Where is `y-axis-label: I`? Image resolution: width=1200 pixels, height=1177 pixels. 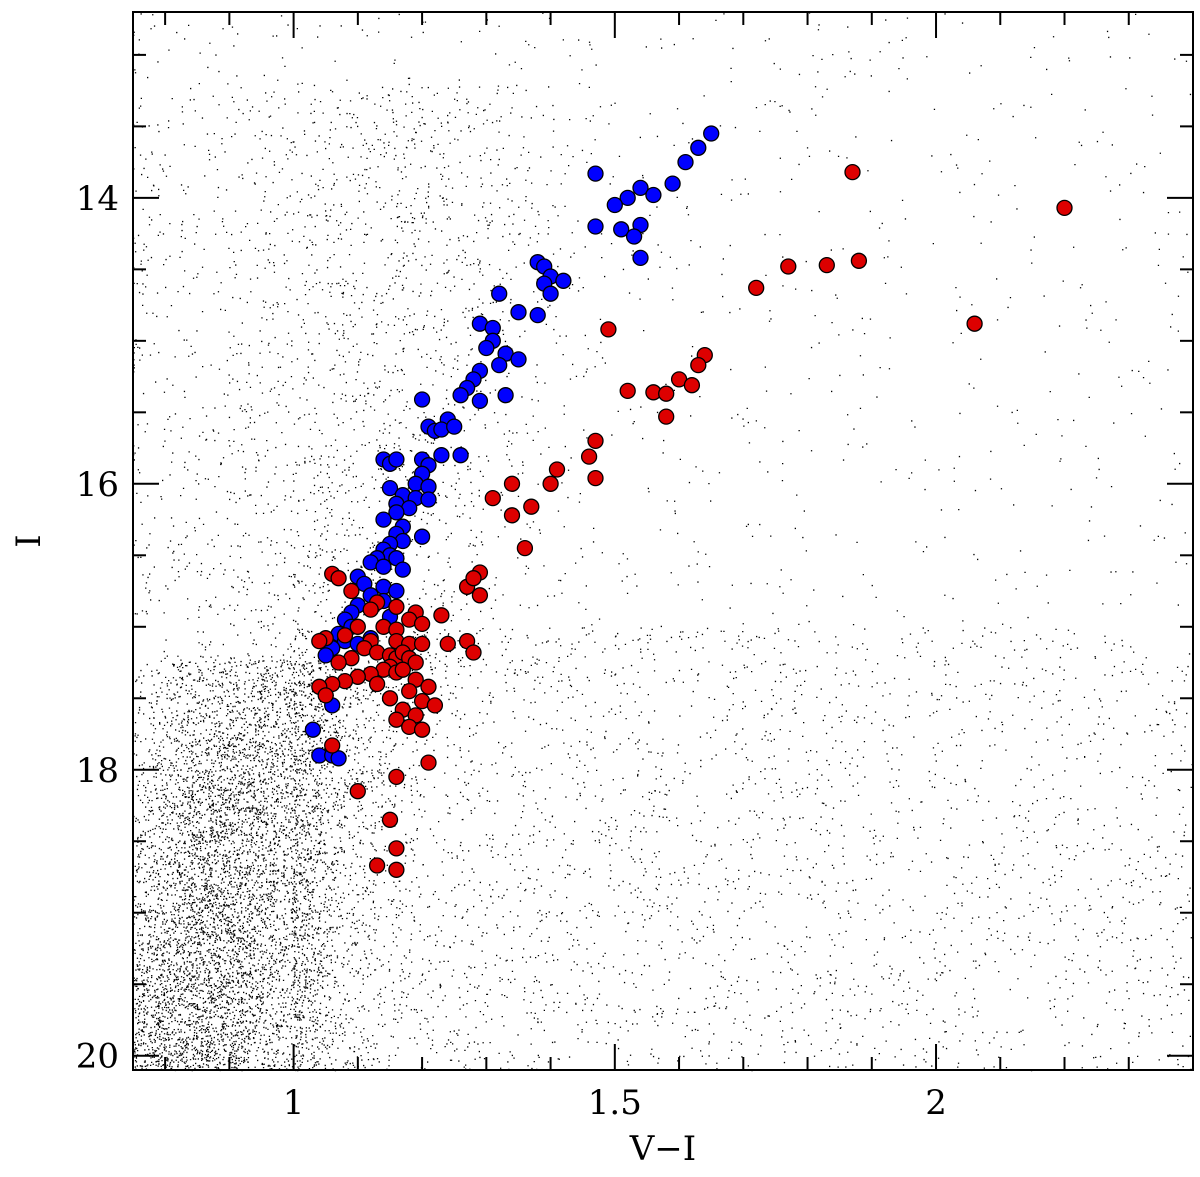
y-axis-label: I is located at coordinates (29, 540).